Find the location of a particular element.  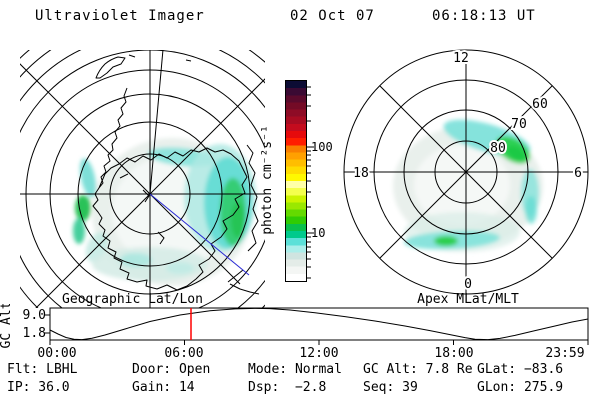

app-title: Ultraviolet Imager is located at coordinates (120, 16).